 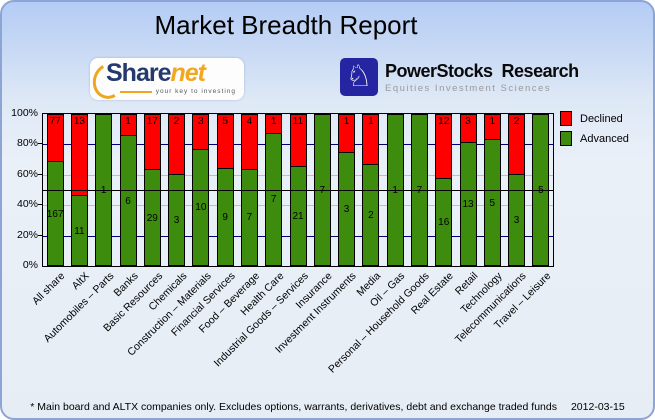 I want to click on bar-value-declined: 11, so click(x=298, y=121).